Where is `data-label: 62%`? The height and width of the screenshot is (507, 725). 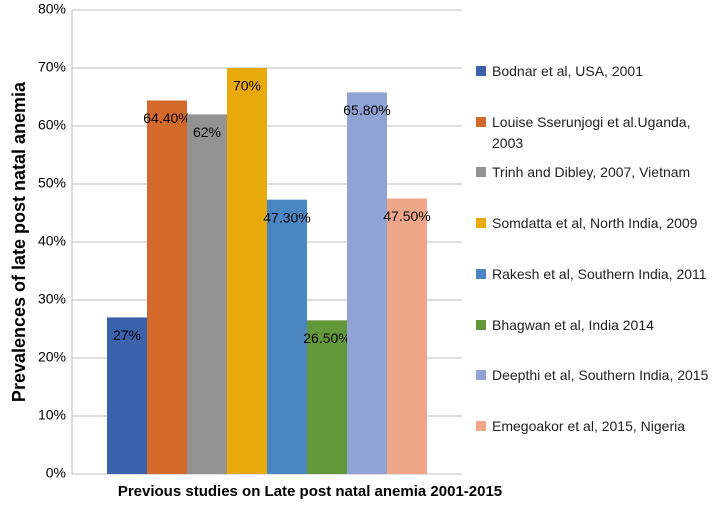
data-label: 62% is located at coordinates (207, 132).